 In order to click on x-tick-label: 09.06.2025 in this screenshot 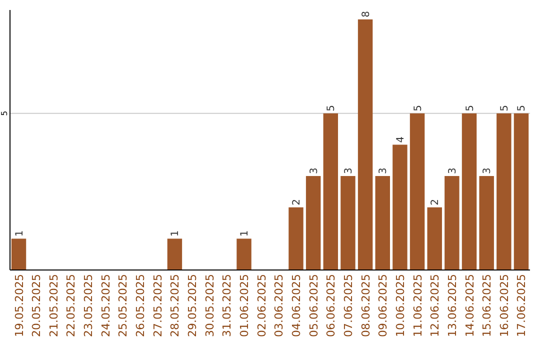, I will do `click(383, 305)`.